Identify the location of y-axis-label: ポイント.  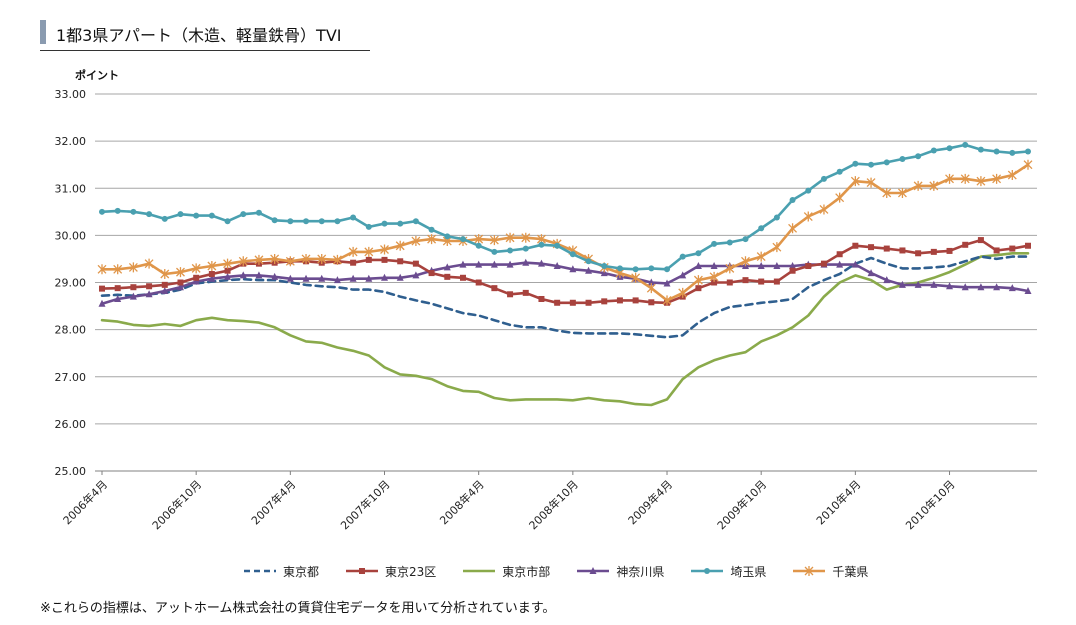
(97, 75).